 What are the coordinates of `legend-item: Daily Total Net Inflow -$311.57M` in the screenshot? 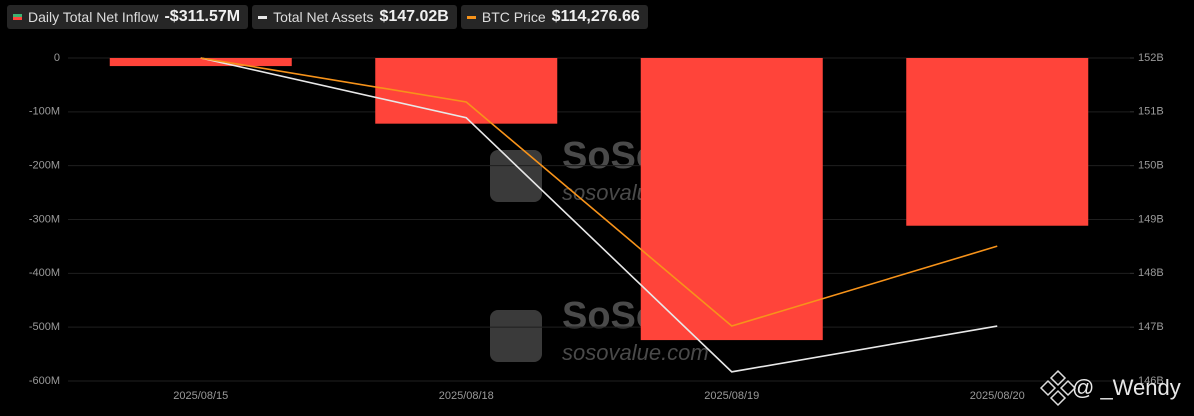 It's located at (128, 17).